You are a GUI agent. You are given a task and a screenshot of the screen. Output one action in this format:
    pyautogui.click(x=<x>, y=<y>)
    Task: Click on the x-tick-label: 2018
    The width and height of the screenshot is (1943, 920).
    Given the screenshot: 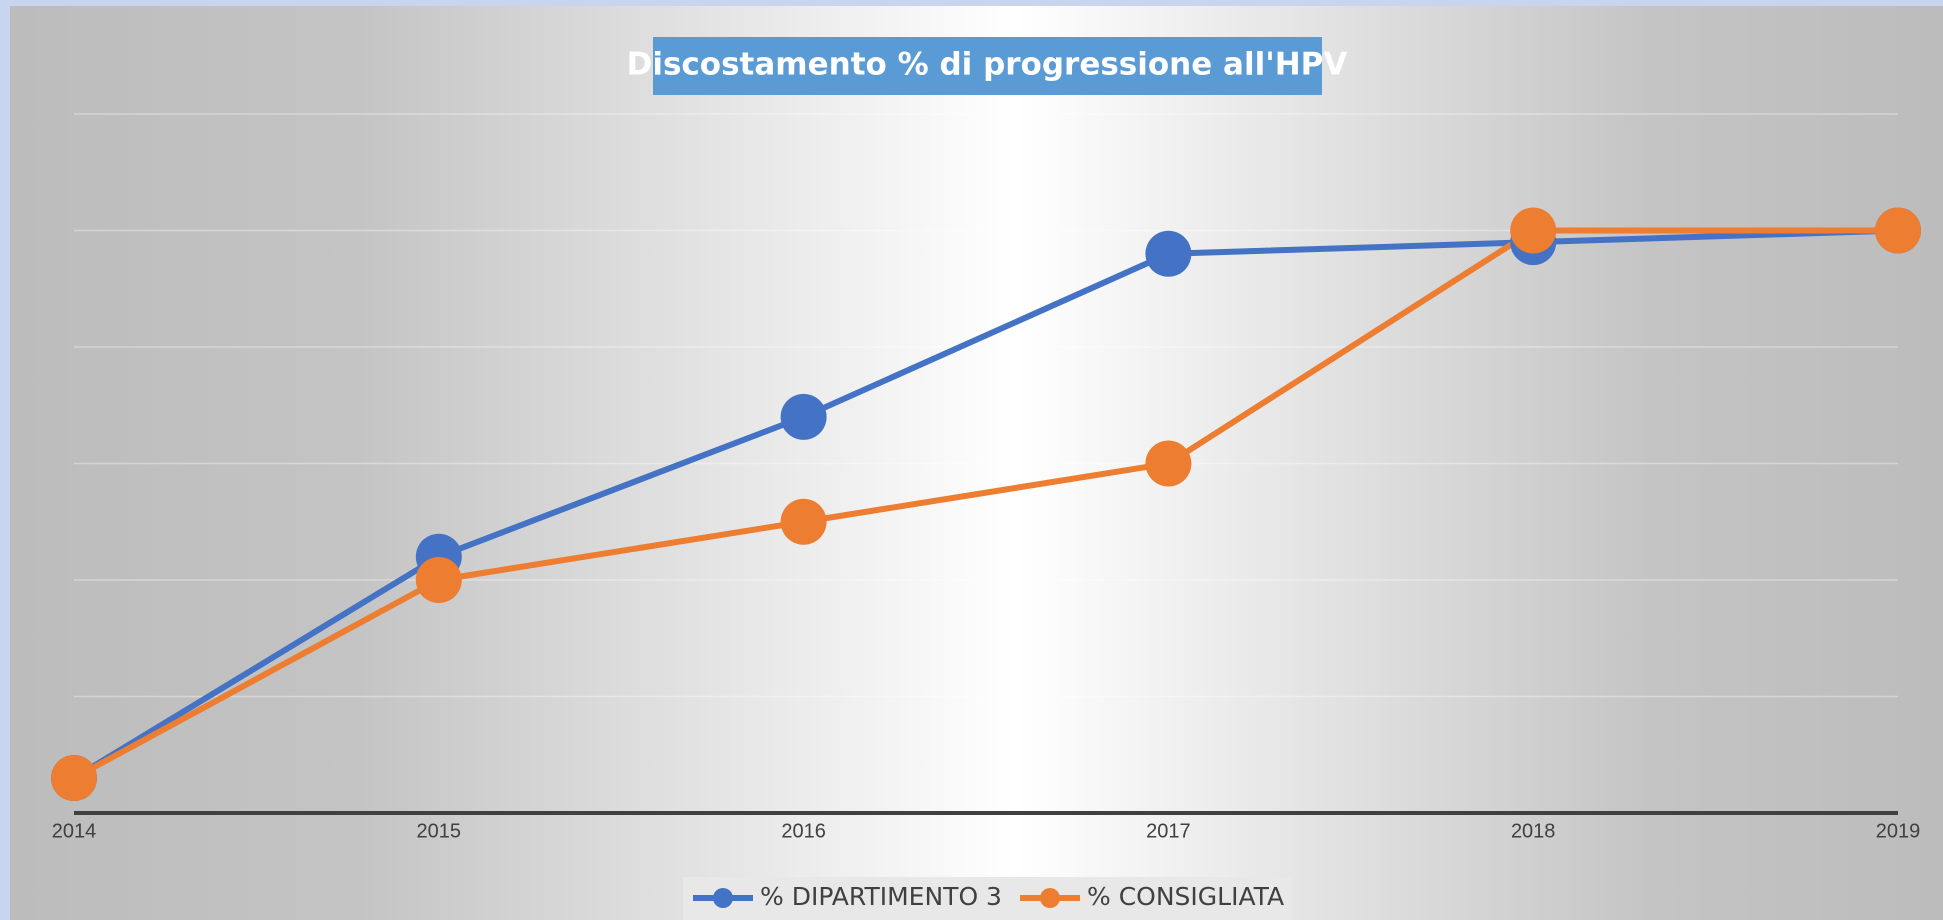 What is the action you would take?
    pyautogui.click(x=1533, y=831)
    